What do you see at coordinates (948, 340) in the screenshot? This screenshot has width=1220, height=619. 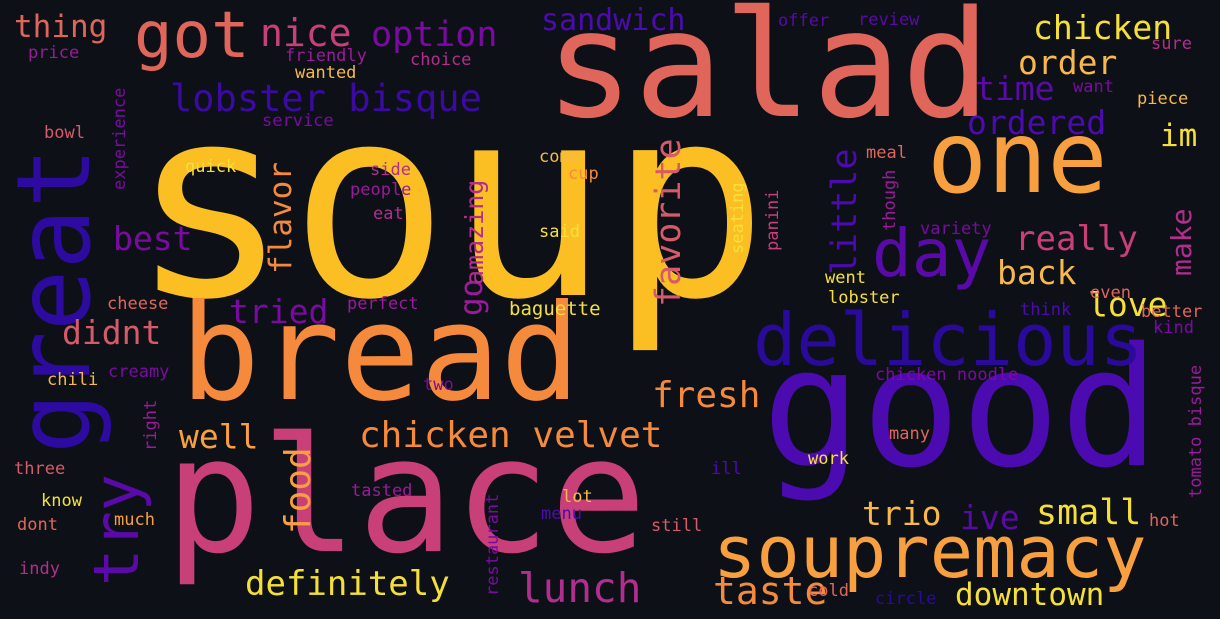 I see `word-delicious: delicious` at bounding box center [948, 340].